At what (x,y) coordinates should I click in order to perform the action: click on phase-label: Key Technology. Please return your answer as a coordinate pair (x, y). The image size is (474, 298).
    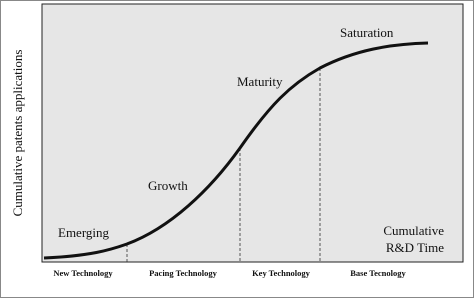
    Looking at the image, I should click on (281, 273).